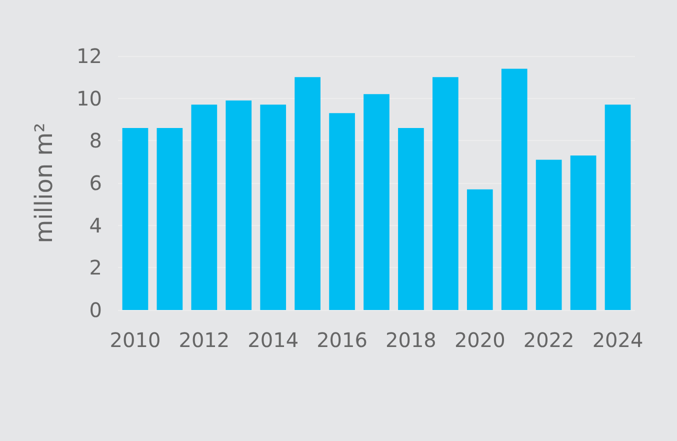 This screenshot has height=441, width=677. I want to click on y-tick-label: 6, so click(95, 183).